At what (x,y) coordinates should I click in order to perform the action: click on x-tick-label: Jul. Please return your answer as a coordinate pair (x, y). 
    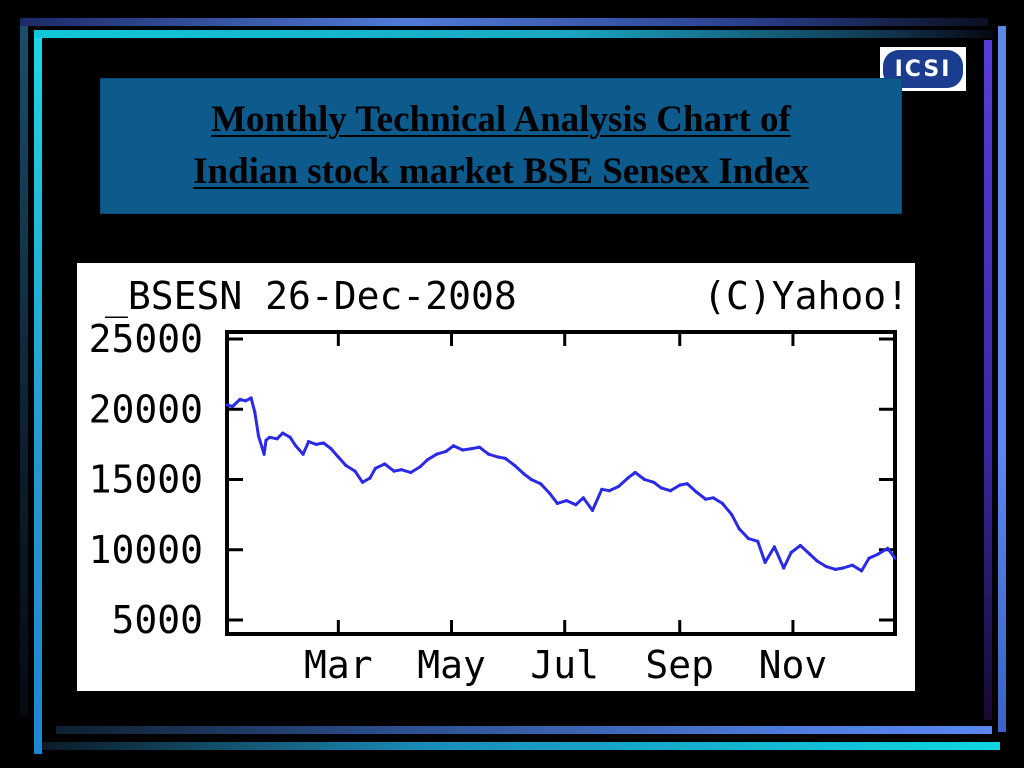
    Looking at the image, I should click on (564, 665).